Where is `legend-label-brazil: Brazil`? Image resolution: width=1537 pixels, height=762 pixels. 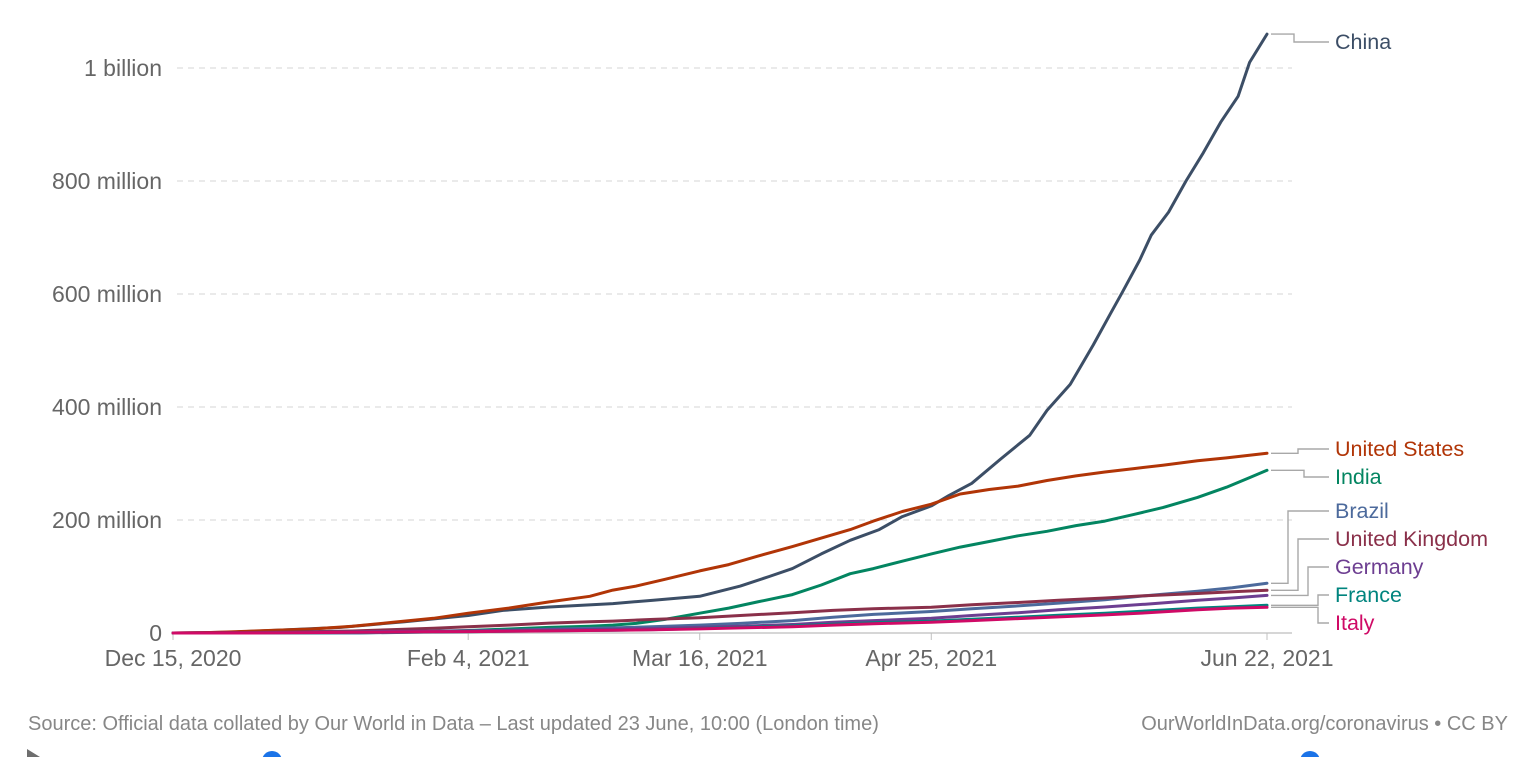 legend-label-brazil: Brazil is located at coordinates (1362, 511).